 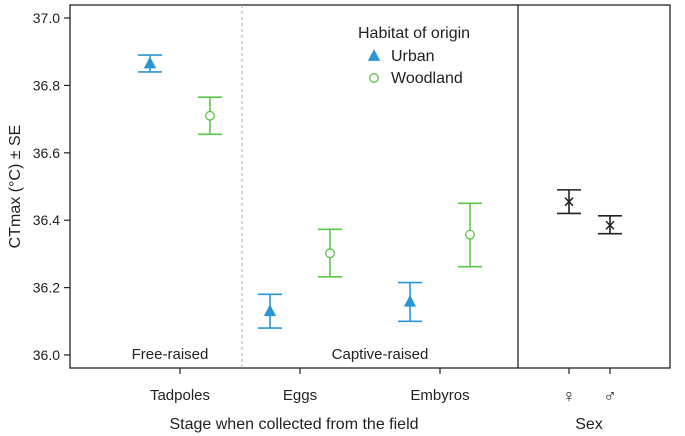 I want to click on y-tick-label: 36.4, so click(x=46, y=220).